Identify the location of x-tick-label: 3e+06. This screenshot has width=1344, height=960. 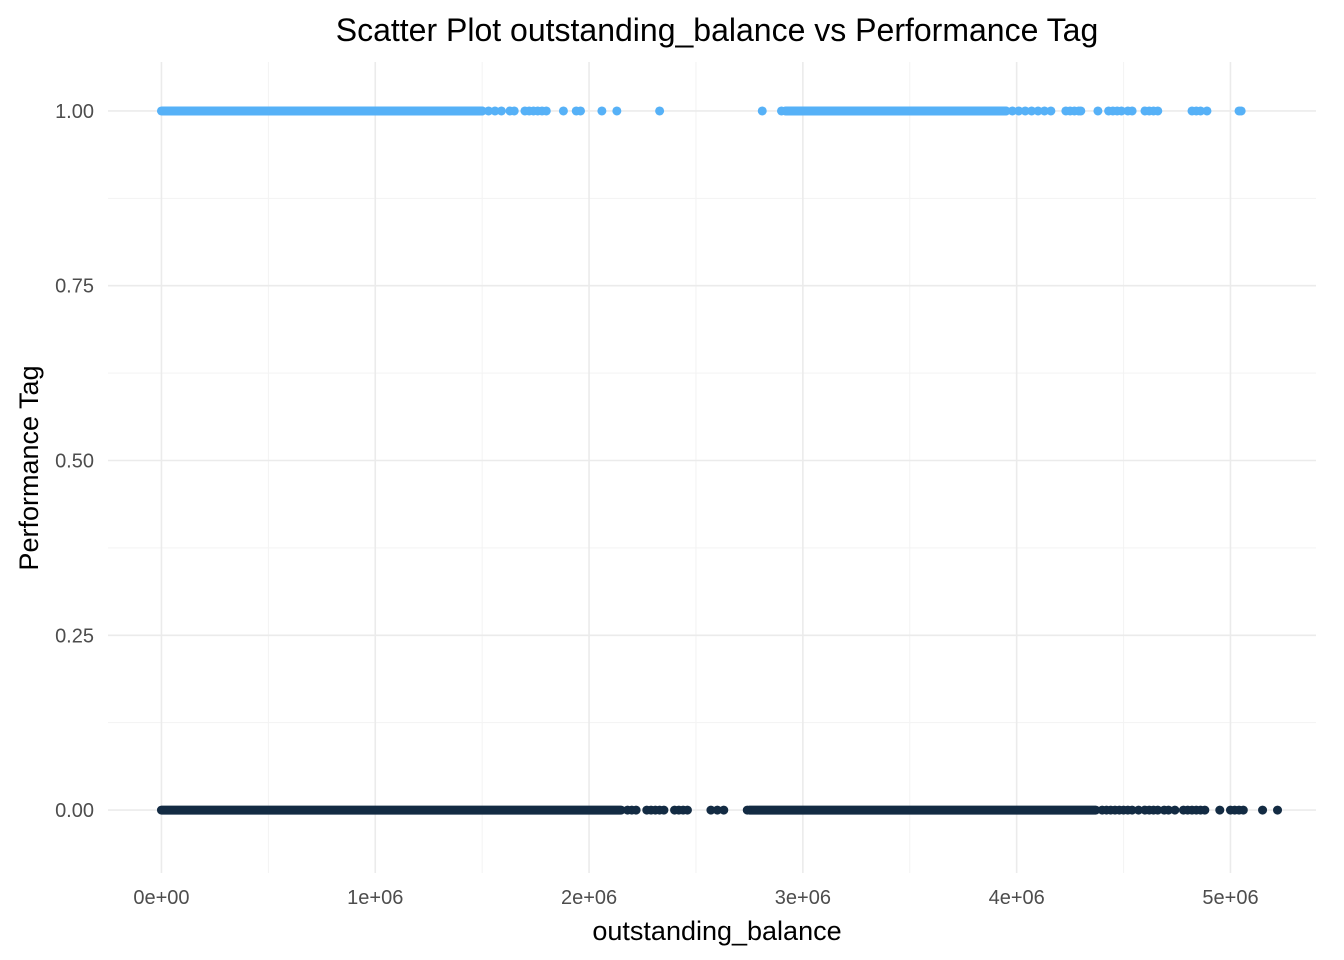
(803, 898).